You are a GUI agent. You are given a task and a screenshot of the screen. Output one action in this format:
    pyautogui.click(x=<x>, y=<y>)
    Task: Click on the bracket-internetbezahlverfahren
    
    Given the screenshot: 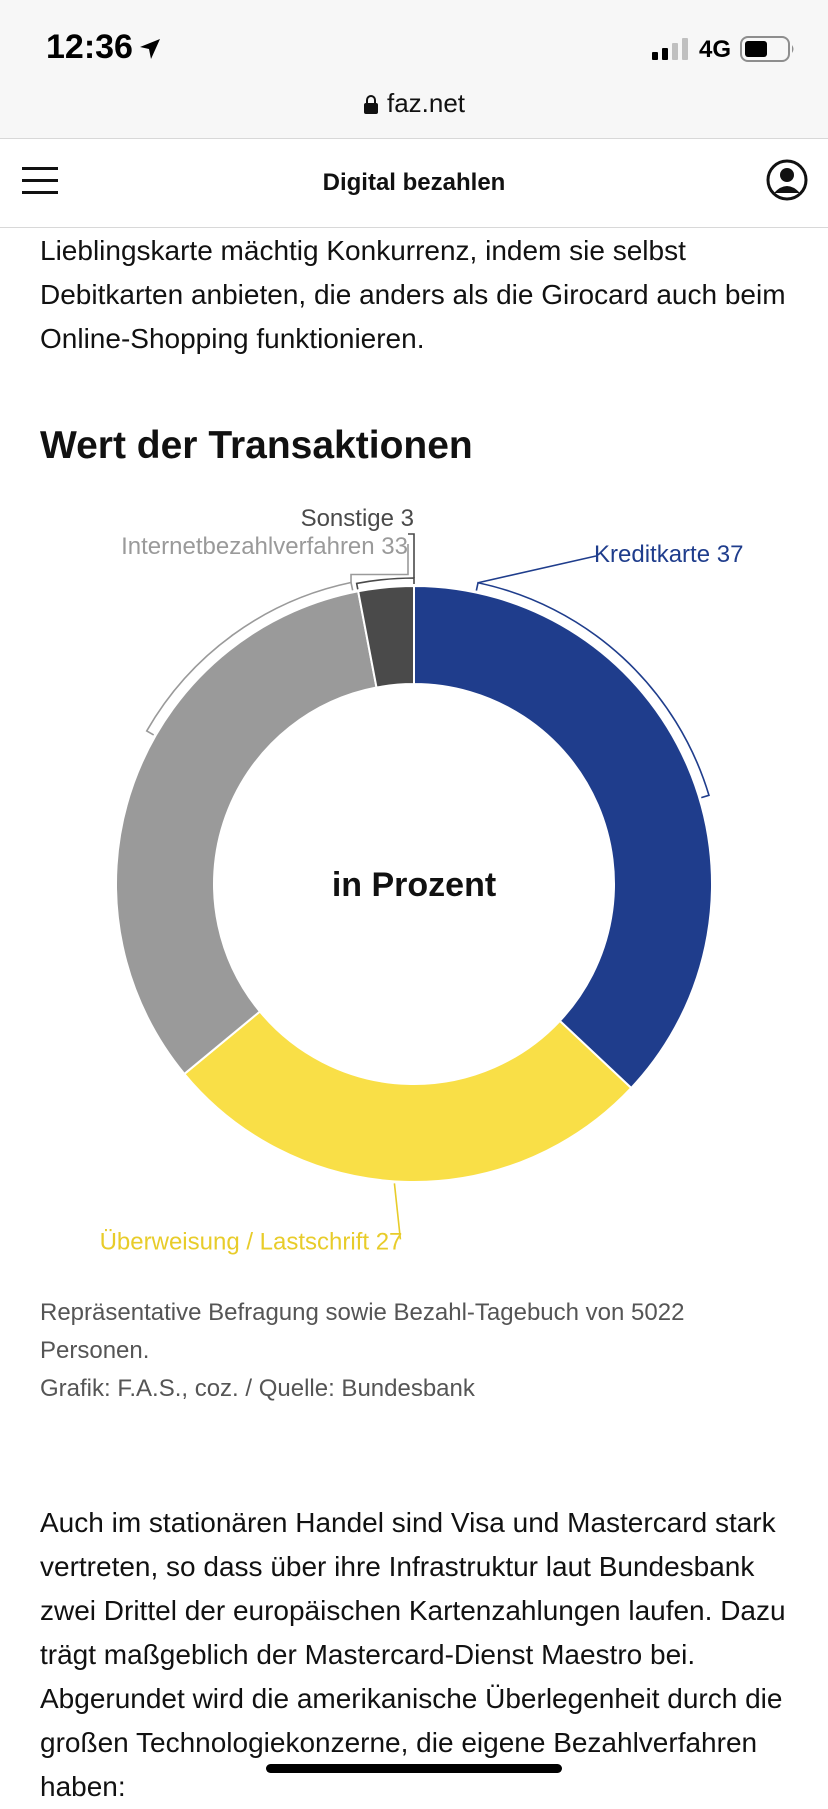 What is the action you would take?
    pyautogui.click(x=249, y=658)
    